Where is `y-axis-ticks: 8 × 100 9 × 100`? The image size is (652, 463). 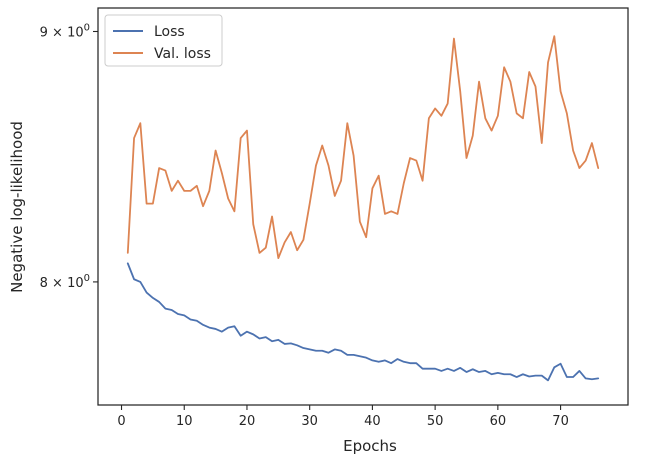 y-axis-ticks: 8 × 100 9 × 100 is located at coordinates (69, 156).